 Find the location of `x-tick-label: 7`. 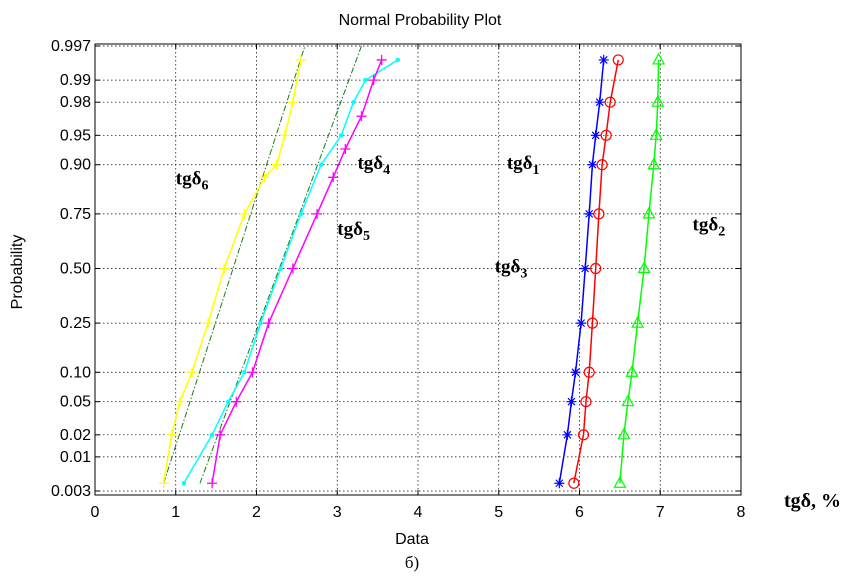

x-tick-label: 7 is located at coordinates (660, 512).